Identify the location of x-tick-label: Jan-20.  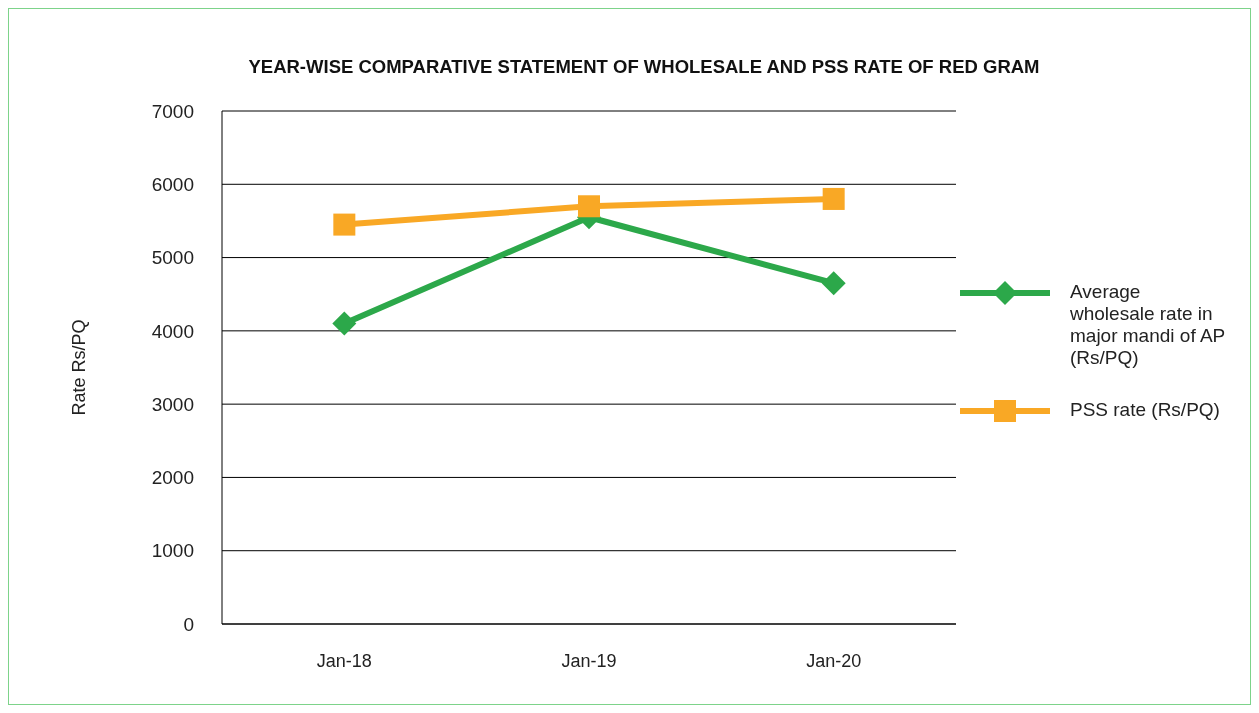
(834, 660).